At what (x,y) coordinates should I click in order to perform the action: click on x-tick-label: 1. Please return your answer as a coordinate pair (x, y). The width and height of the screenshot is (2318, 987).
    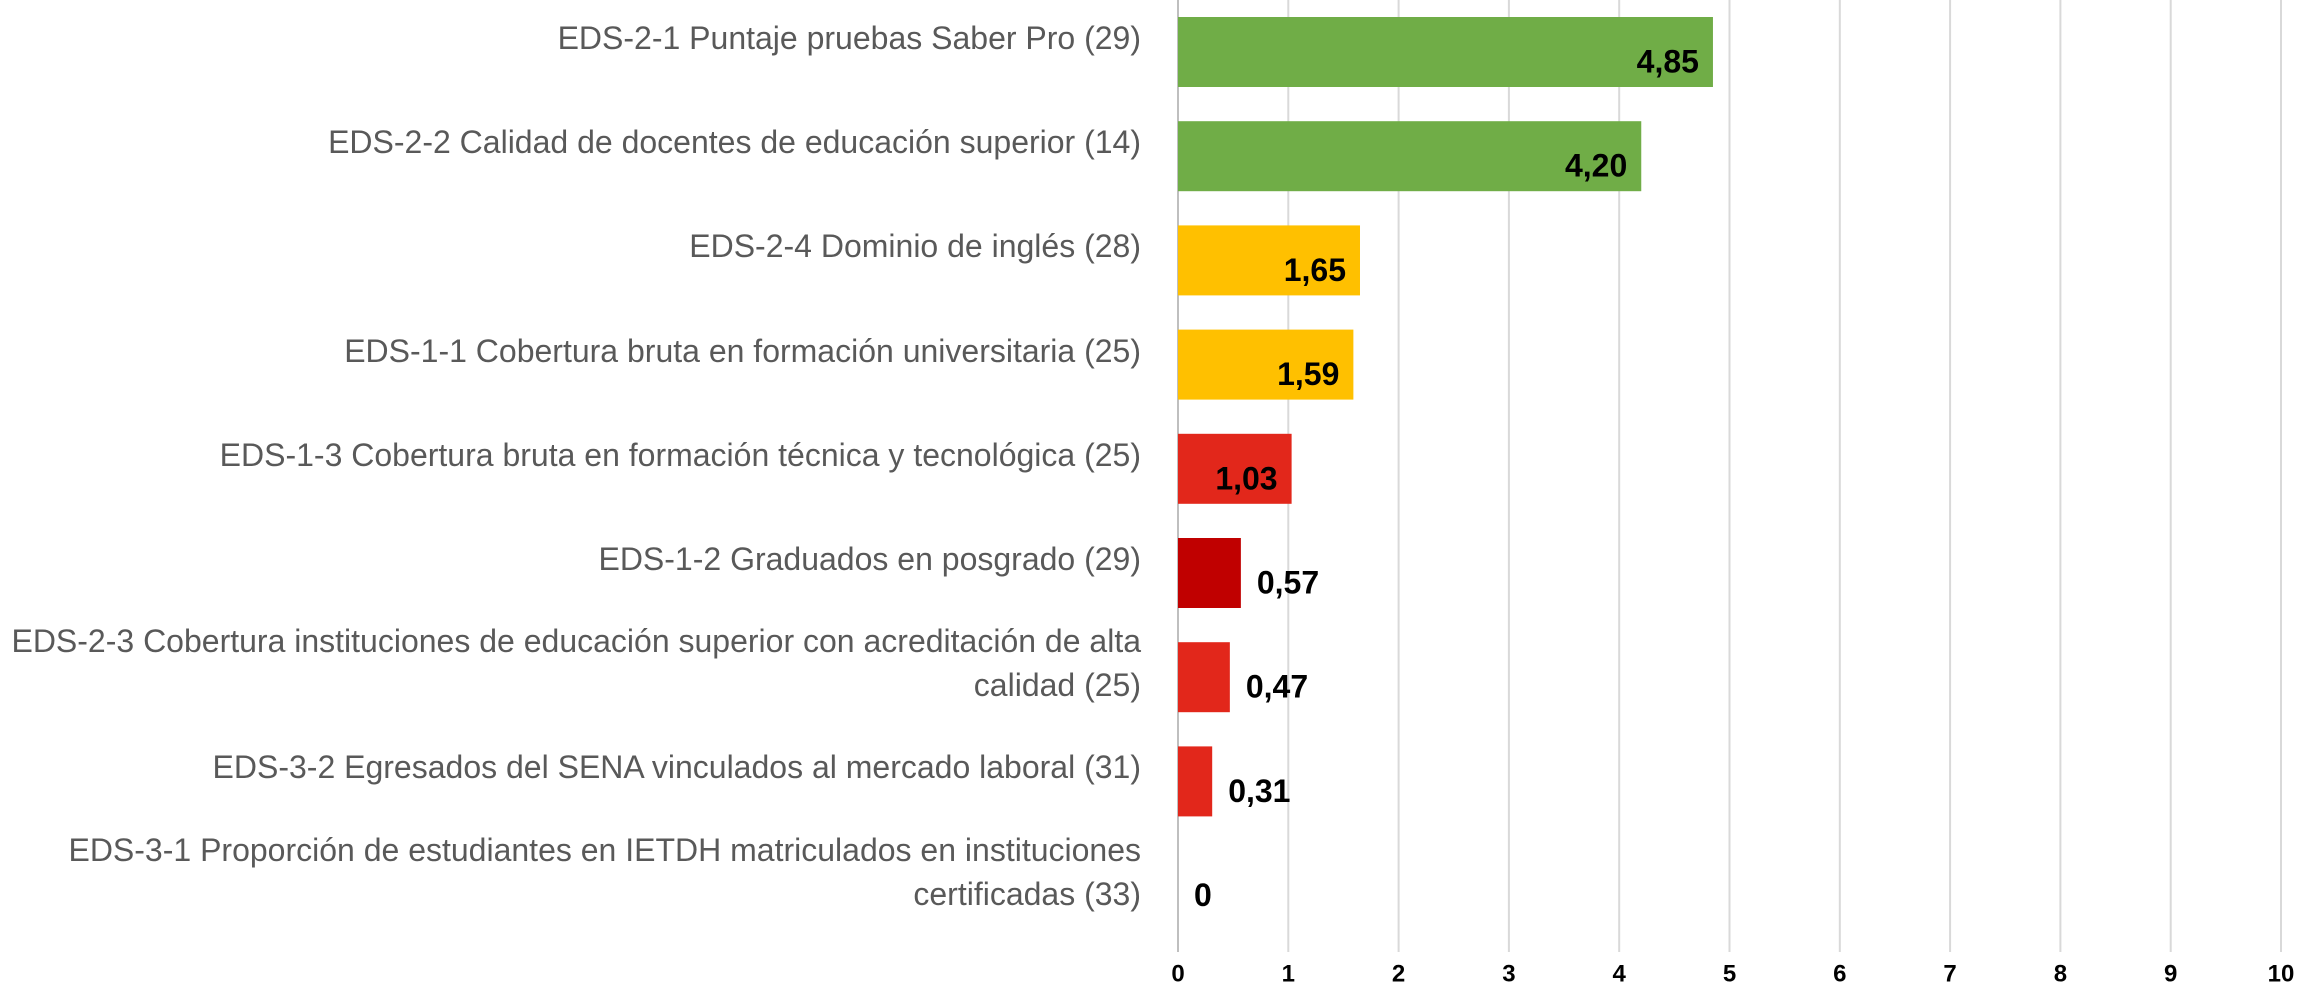
    Looking at the image, I should click on (1288, 973).